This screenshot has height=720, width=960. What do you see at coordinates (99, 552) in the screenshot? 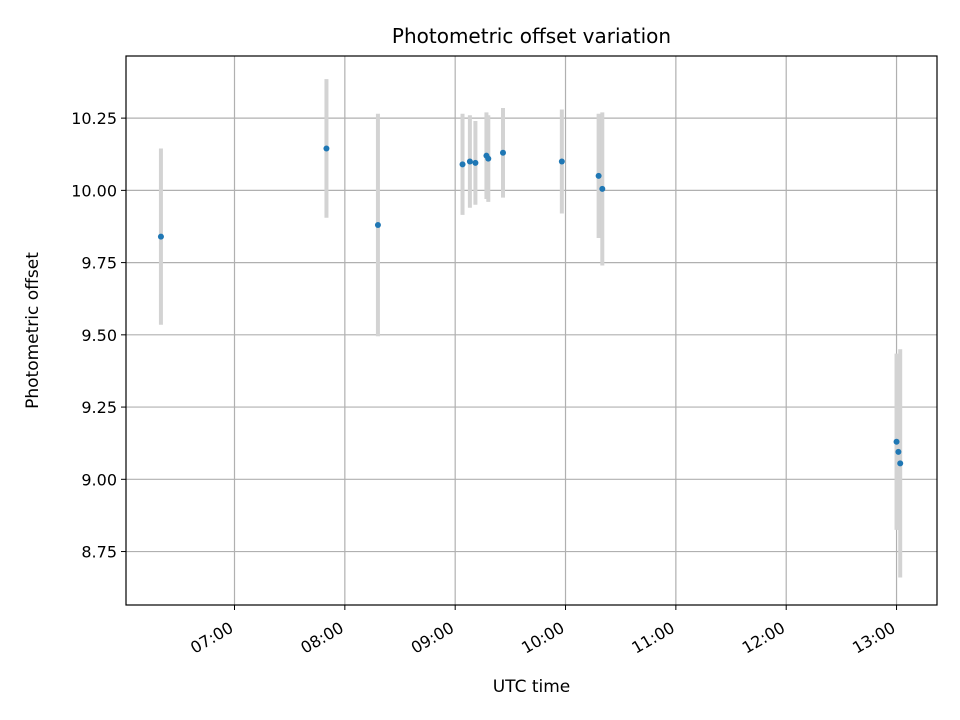
I see `y-tick-label: 8.75` at bounding box center [99, 552].